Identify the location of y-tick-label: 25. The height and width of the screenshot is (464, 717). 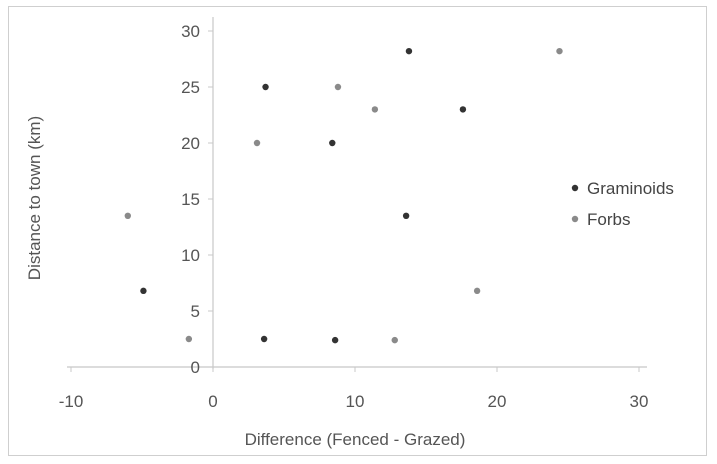
(190, 87).